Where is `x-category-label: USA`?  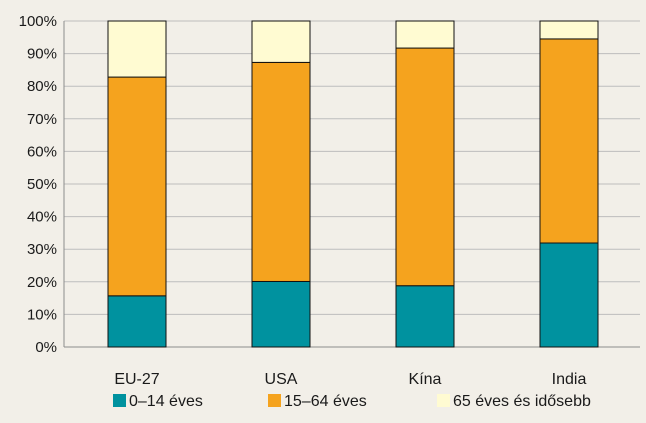
x-category-label: USA is located at coordinates (281, 379).